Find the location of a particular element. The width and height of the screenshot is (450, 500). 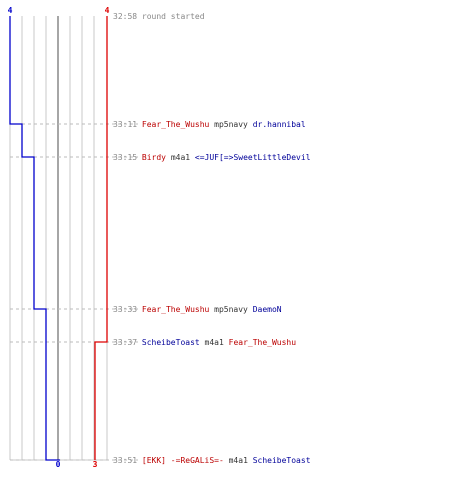

end-score-blue: 0 is located at coordinates (58, 464).